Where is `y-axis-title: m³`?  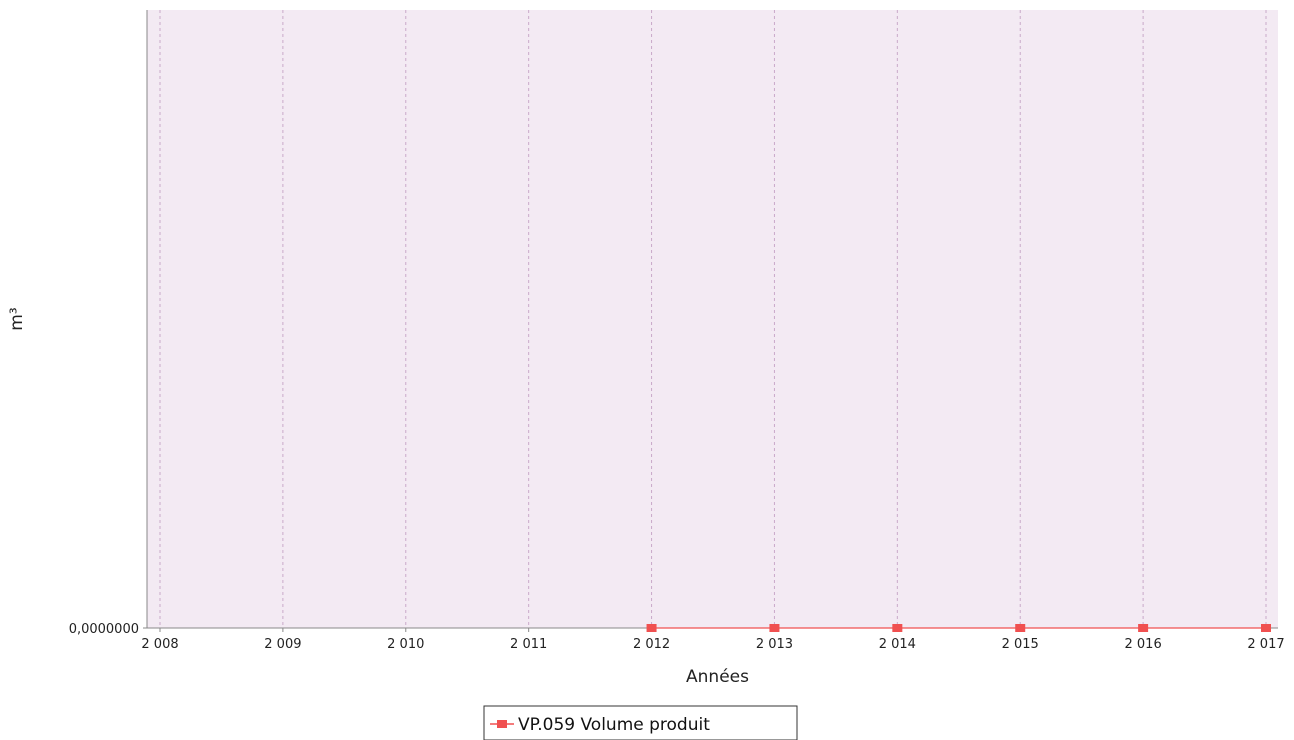 y-axis-title: m³ is located at coordinates (17, 318).